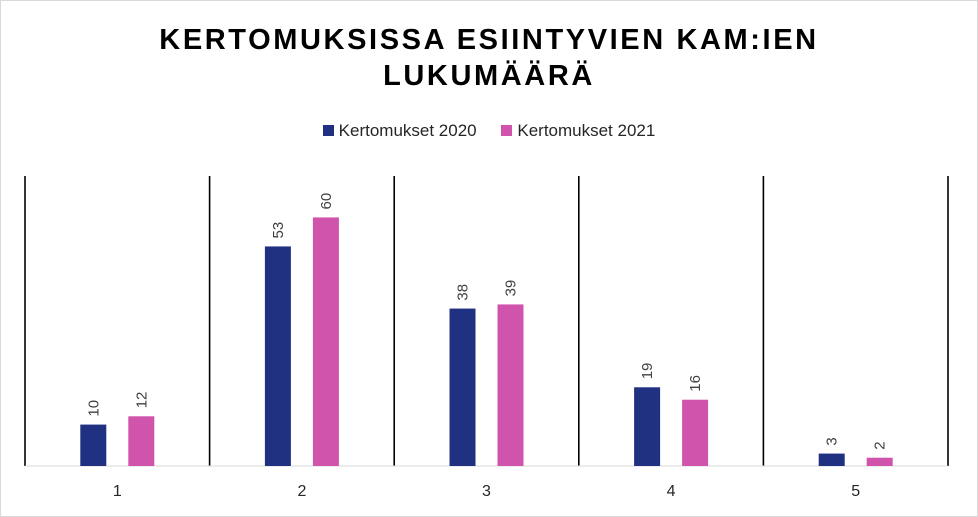 The height and width of the screenshot is (517, 978). Describe the element at coordinates (278, 230) in the screenshot. I see `data-label-2020-cat-2: 53` at that location.